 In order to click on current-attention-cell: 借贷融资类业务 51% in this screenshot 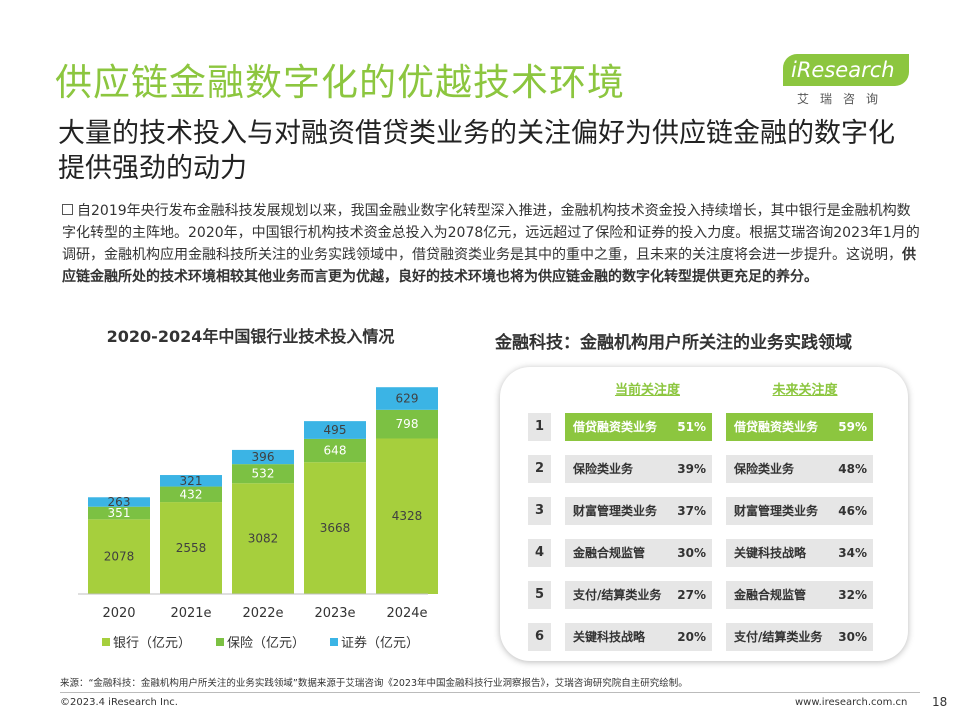, I will do `click(638, 427)`.